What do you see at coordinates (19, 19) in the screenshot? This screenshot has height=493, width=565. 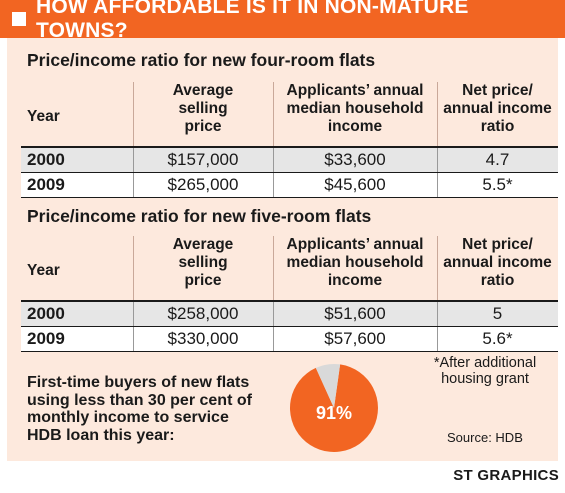 I see `square-bullet-icon` at bounding box center [19, 19].